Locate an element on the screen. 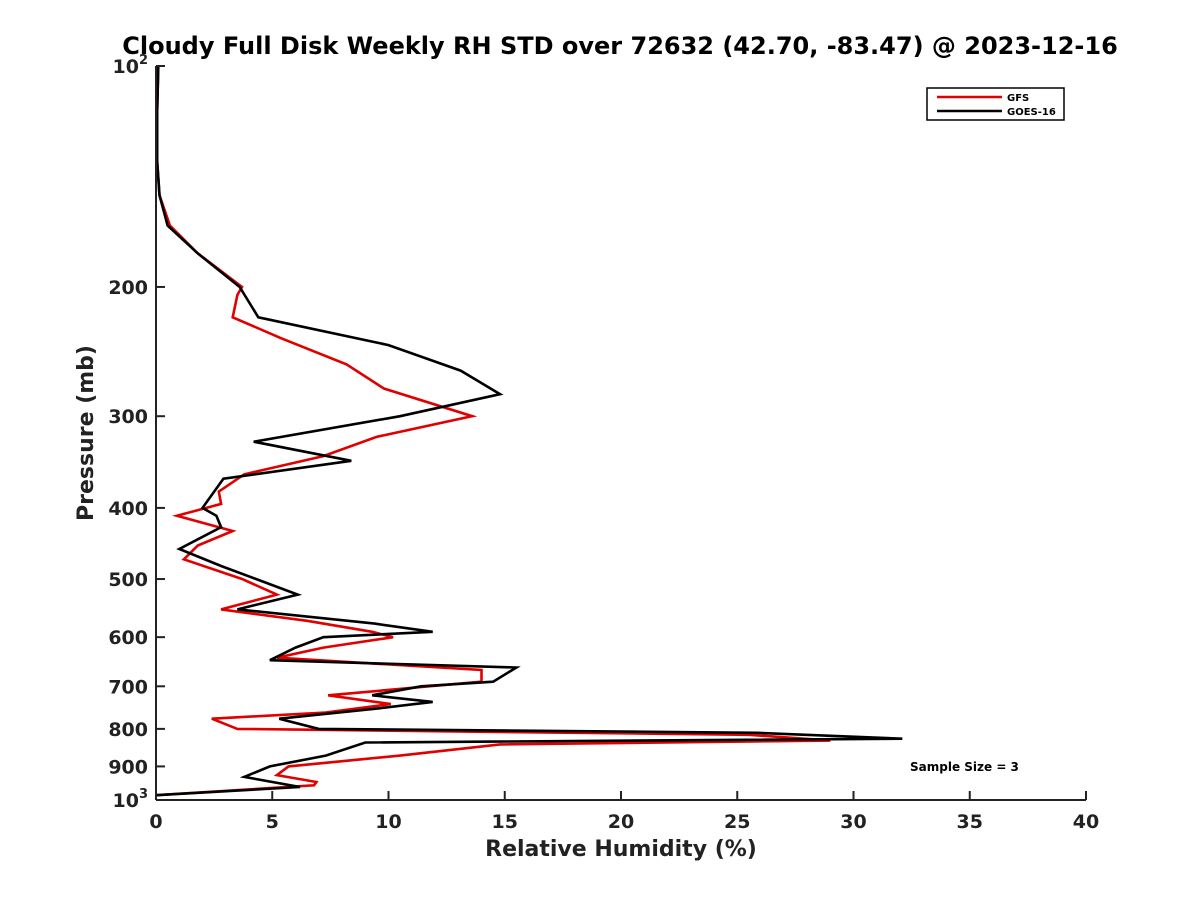 This screenshot has height=900, width=1200. x-tick-label: 0 is located at coordinates (155, 822).